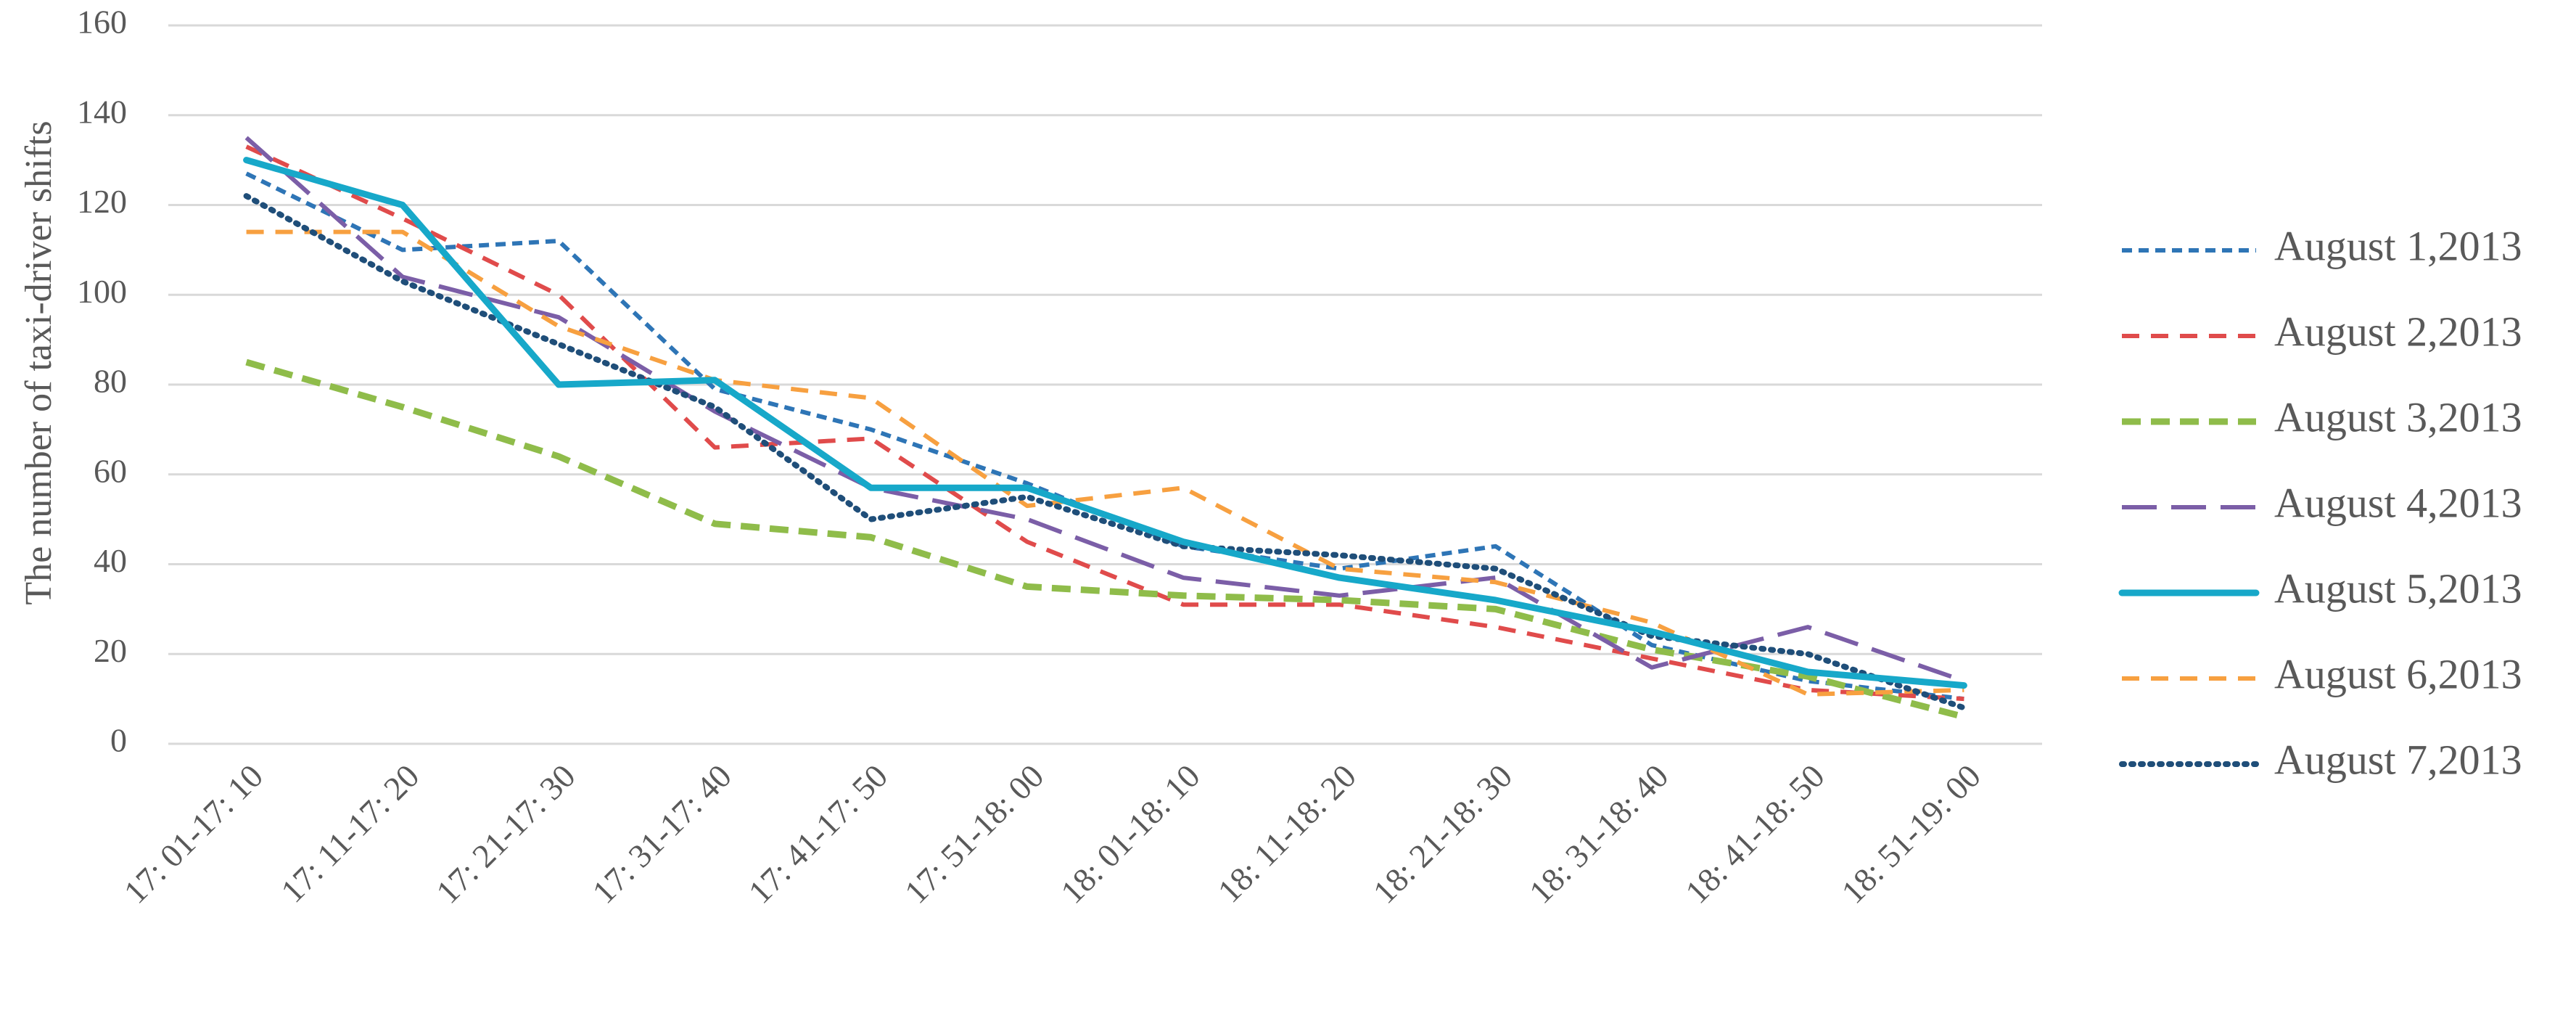 The height and width of the screenshot is (1021, 2576). Describe the element at coordinates (102, 201) in the screenshot. I see `y-tick-label: 120` at that location.